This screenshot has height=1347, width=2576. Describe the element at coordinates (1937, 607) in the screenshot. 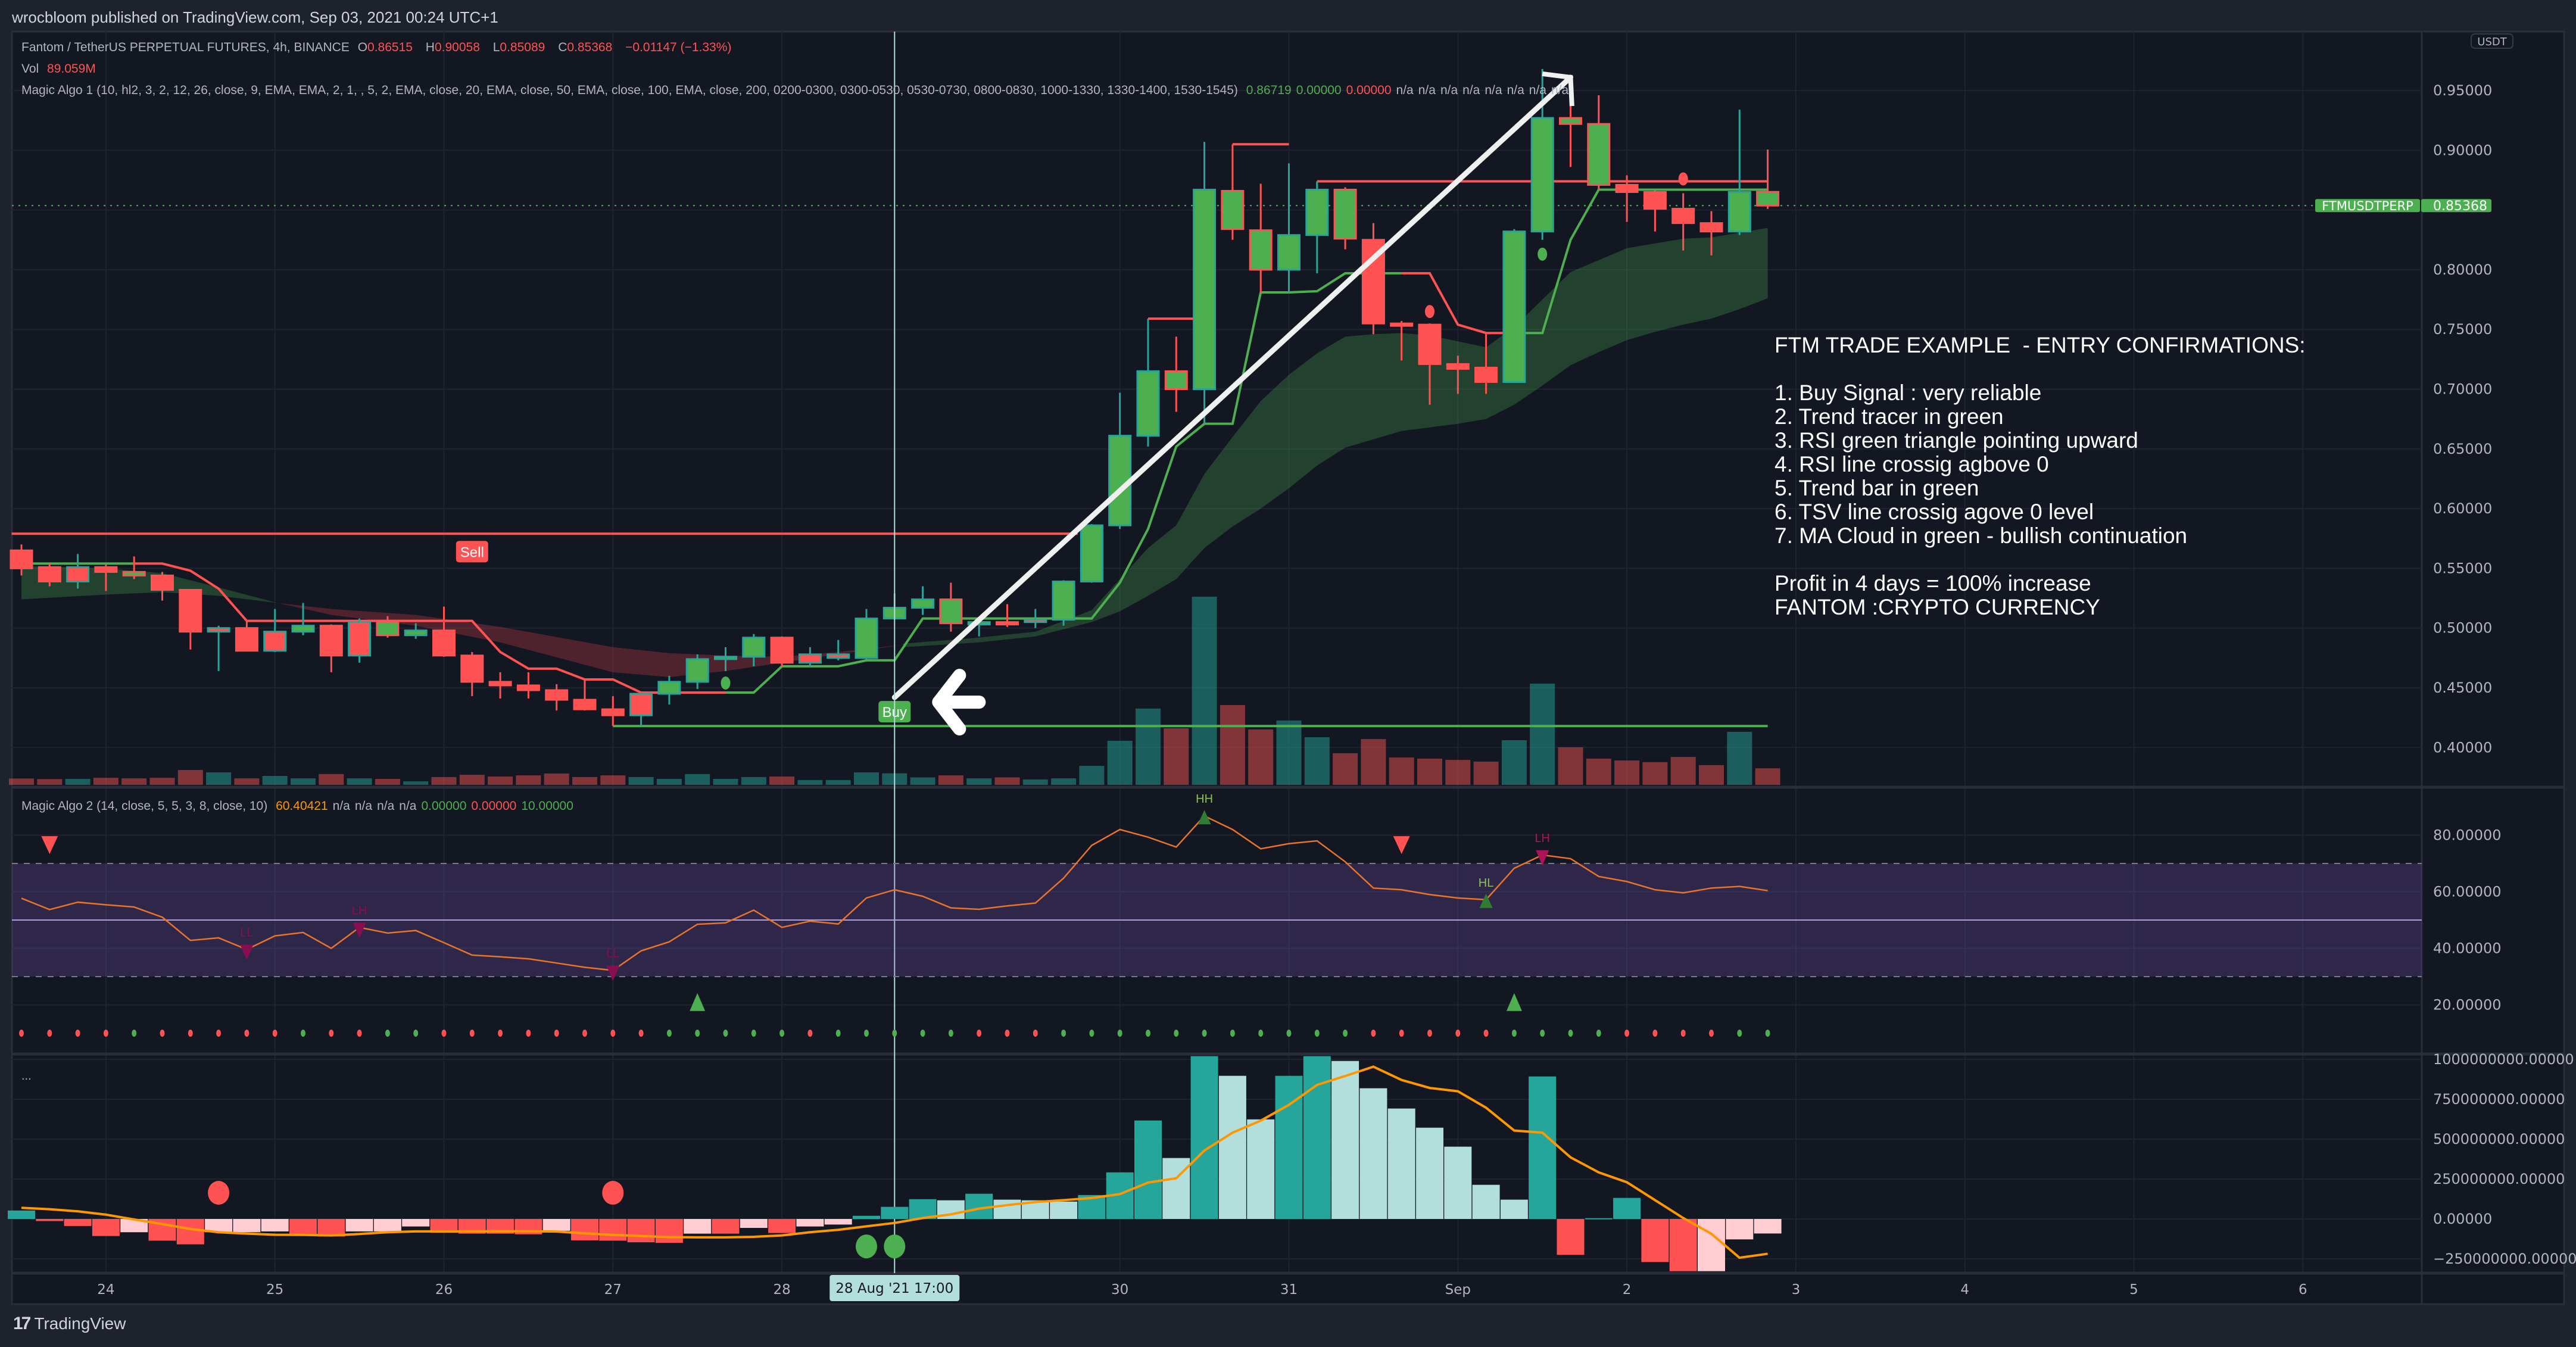

I see `annotation-footer: FANTOM :CRYPTO CURRENCY` at that location.